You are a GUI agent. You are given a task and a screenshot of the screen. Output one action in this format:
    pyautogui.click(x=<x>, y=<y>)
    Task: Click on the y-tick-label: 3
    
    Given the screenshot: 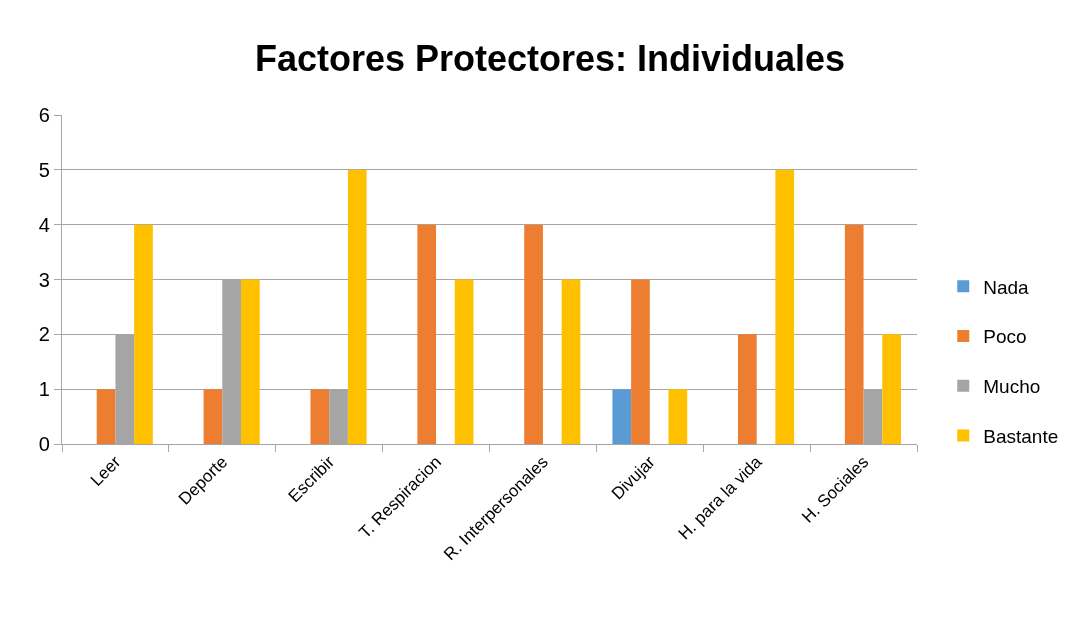 What is the action you would take?
    pyautogui.click(x=44, y=279)
    